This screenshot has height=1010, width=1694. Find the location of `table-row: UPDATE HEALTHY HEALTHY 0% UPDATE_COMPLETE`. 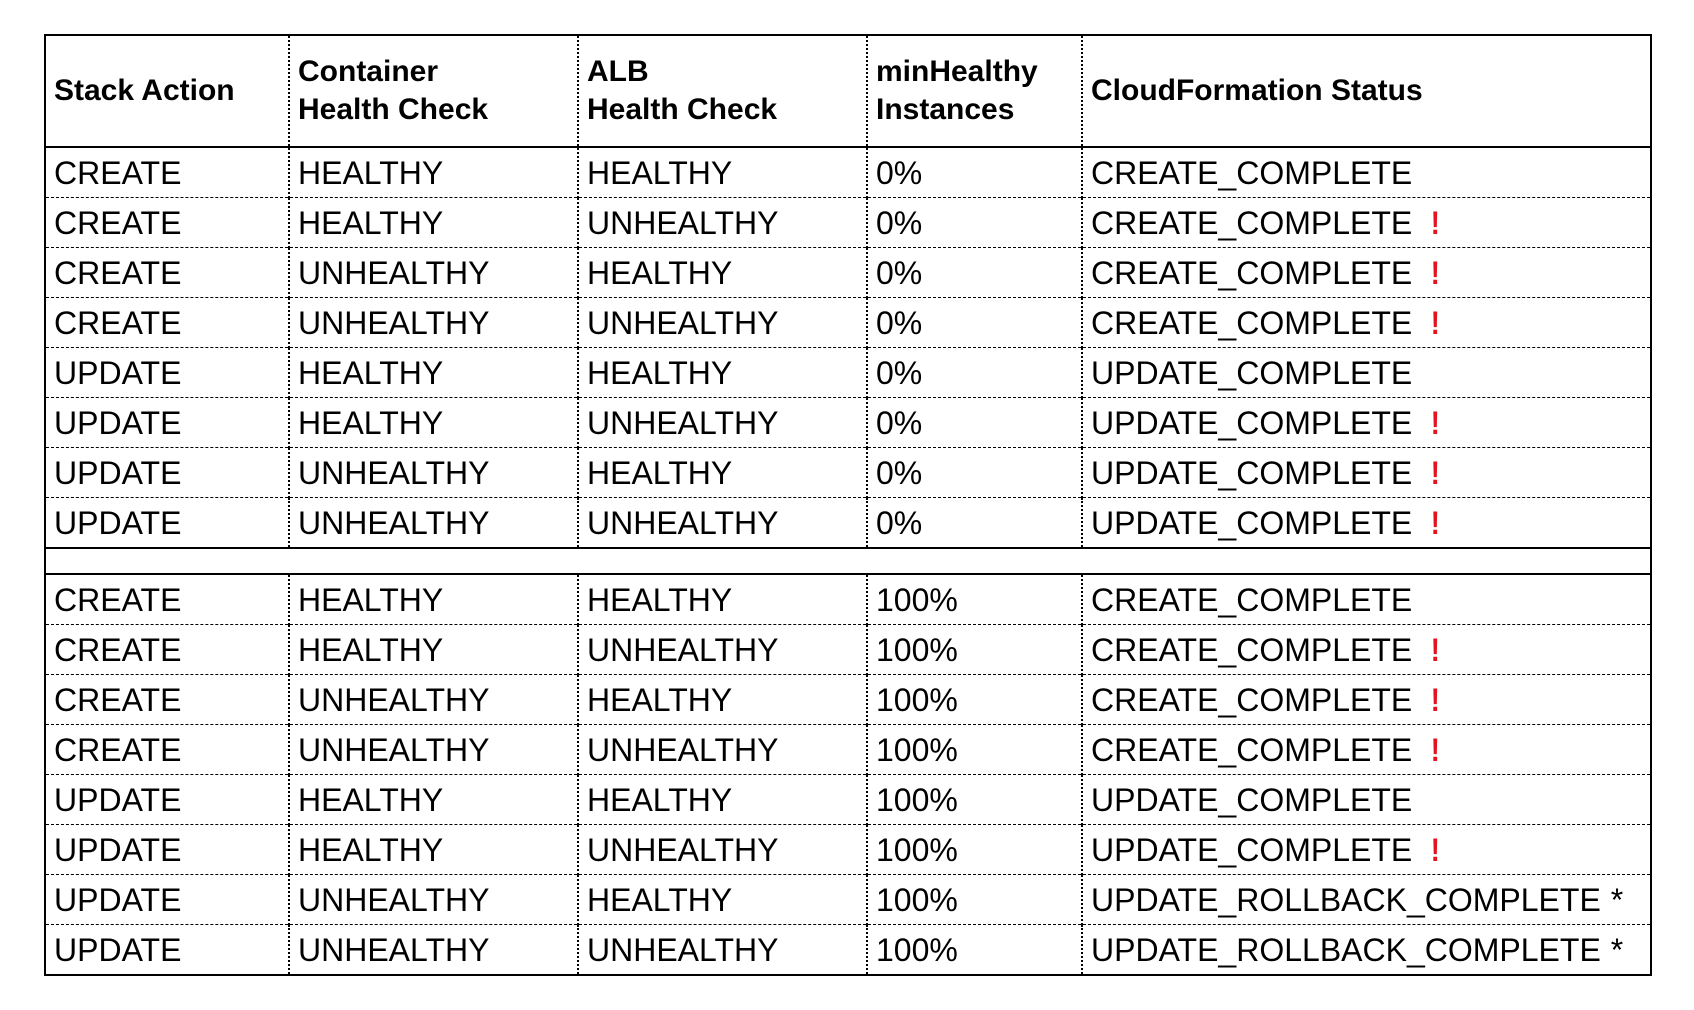

table-row: UPDATE HEALTHY HEALTHY 0% UPDATE_COMPLETE is located at coordinates (848, 372).